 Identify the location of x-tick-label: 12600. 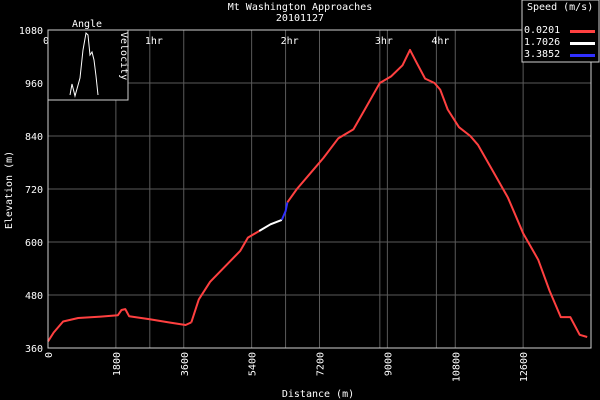
(524, 367).